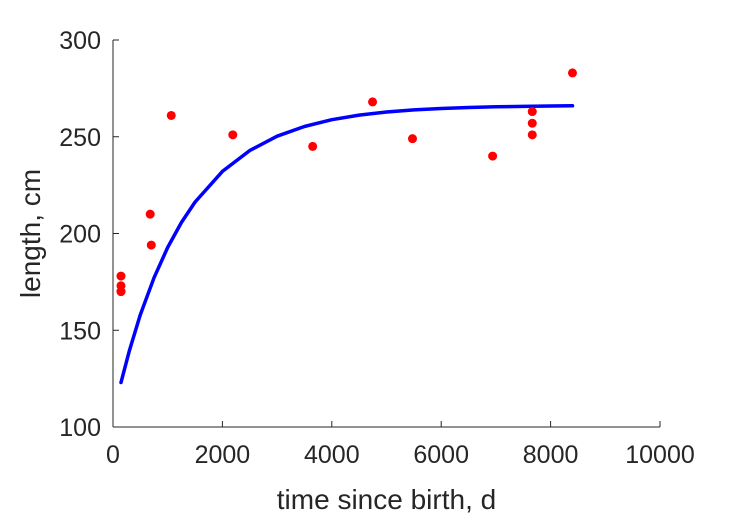 Image resolution: width=729 pixels, height=521 pixels. I want to click on y-tick-label: 250, so click(80, 138).